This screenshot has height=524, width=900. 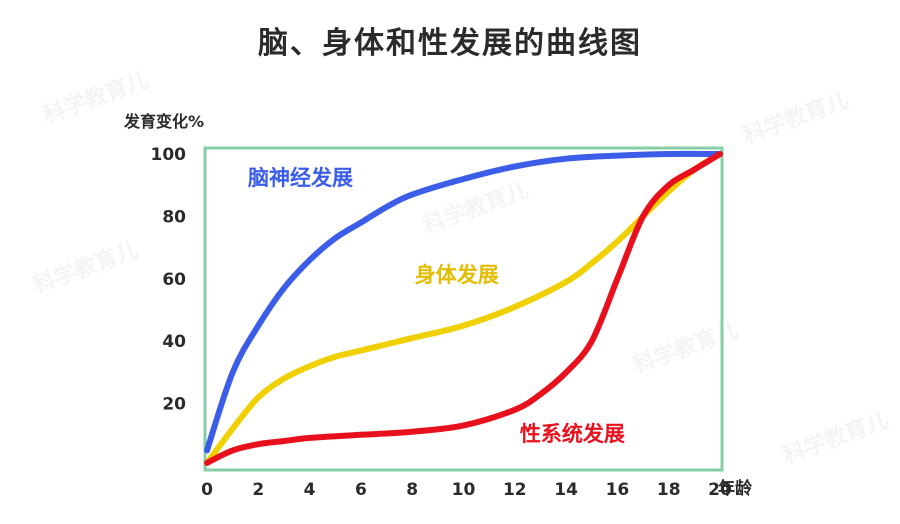 What do you see at coordinates (735, 489) in the screenshot?
I see `x-axis-label: 年龄` at bounding box center [735, 489].